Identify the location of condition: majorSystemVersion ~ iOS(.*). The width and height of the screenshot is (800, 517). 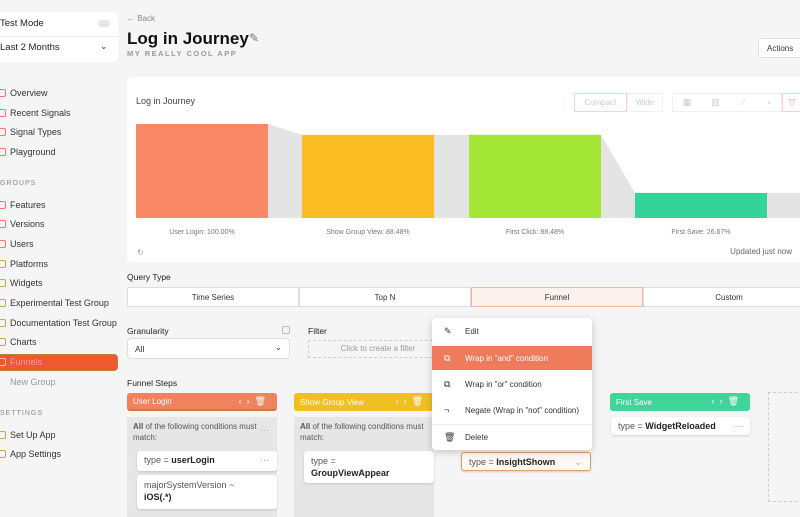
(207, 492).